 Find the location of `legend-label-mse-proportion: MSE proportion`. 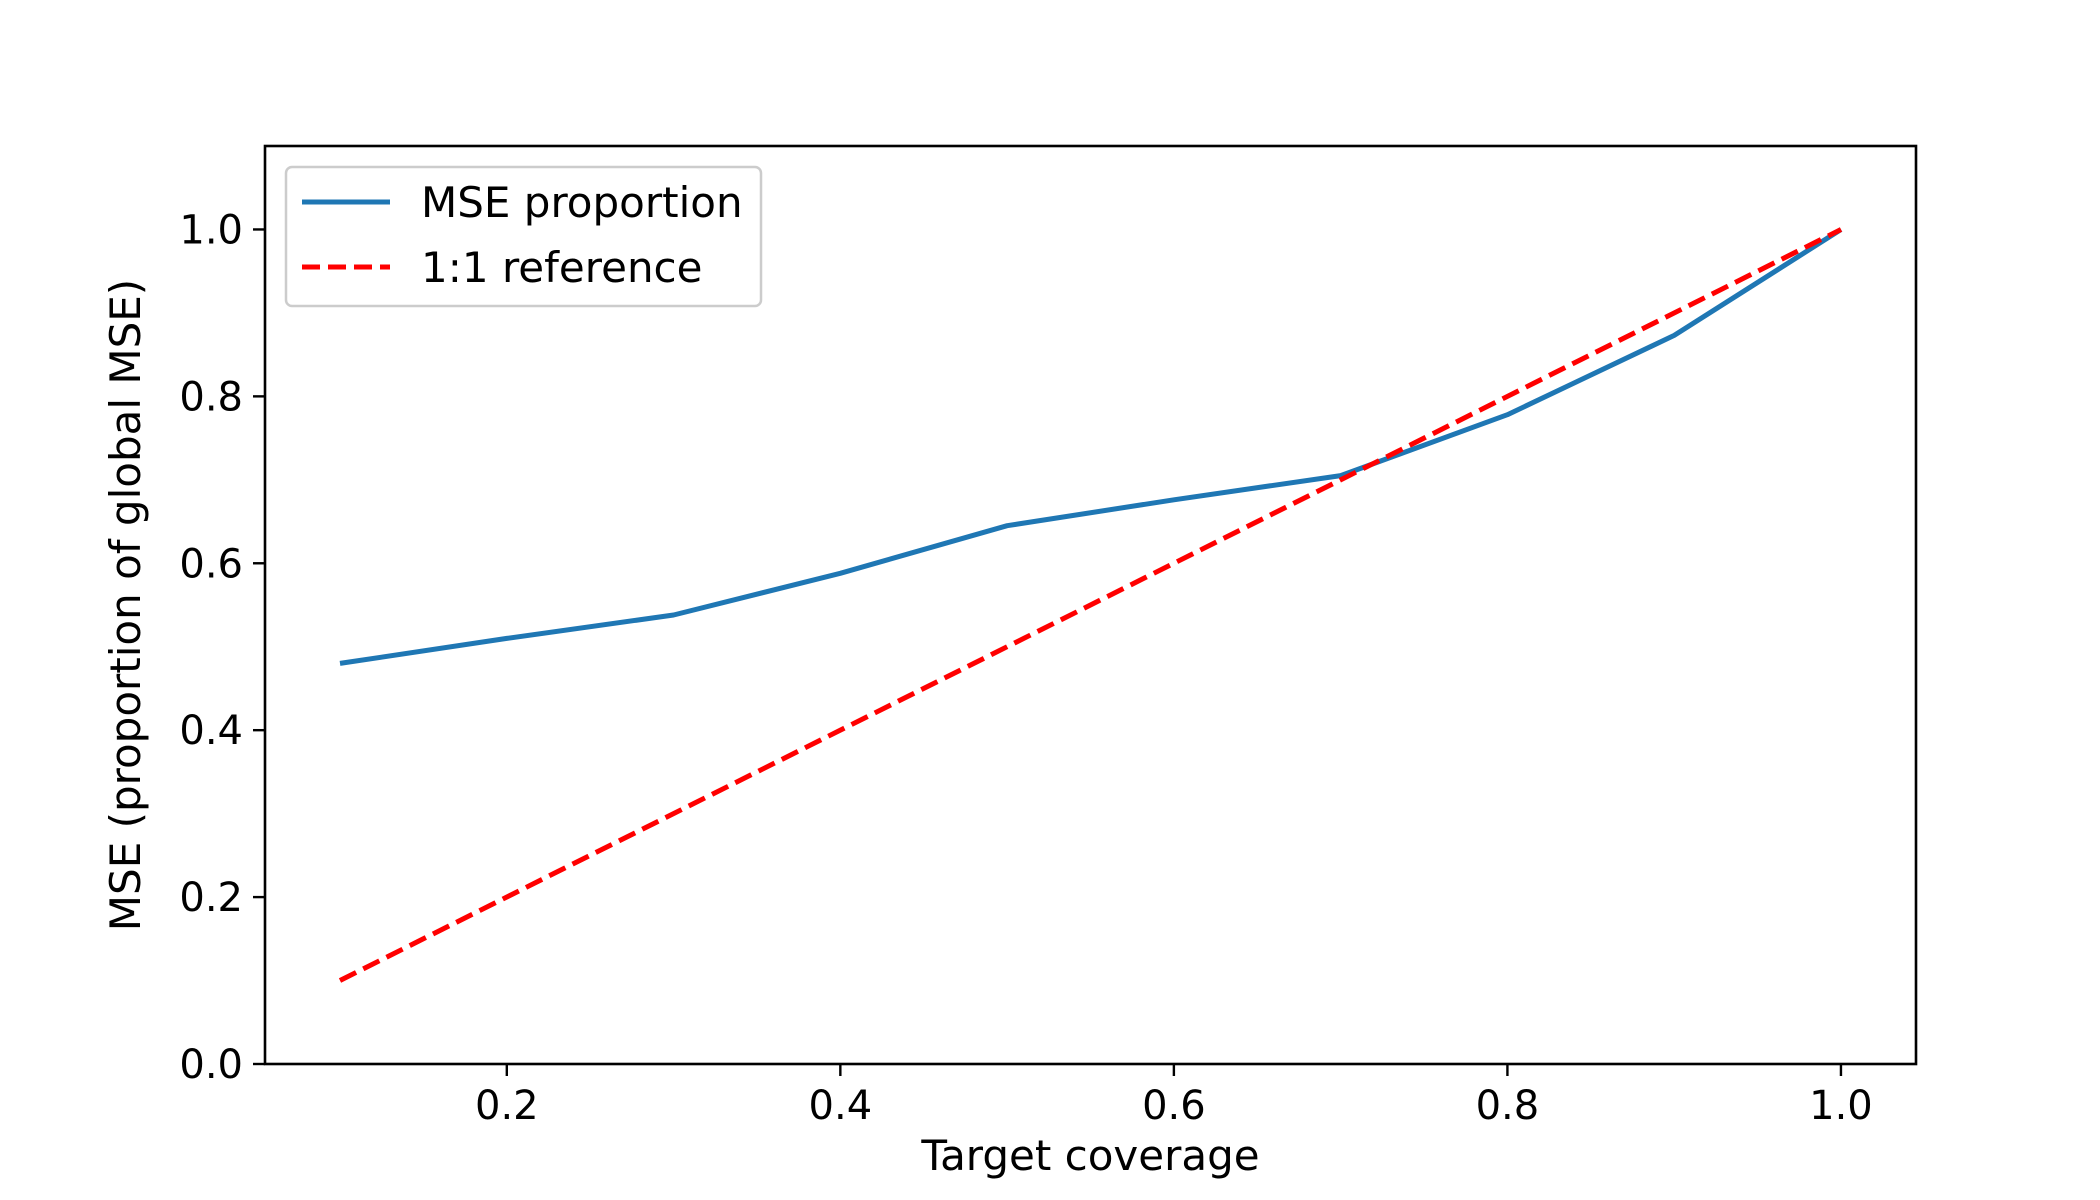

legend-label-mse-proportion: MSE proportion is located at coordinates (582, 202).